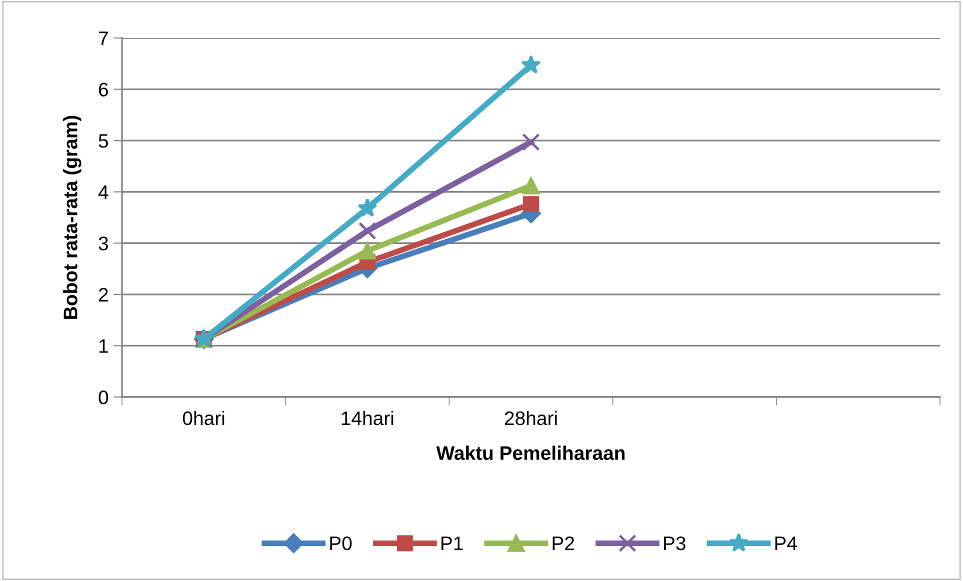  I want to click on legend-label: P4, so click(786, 543).